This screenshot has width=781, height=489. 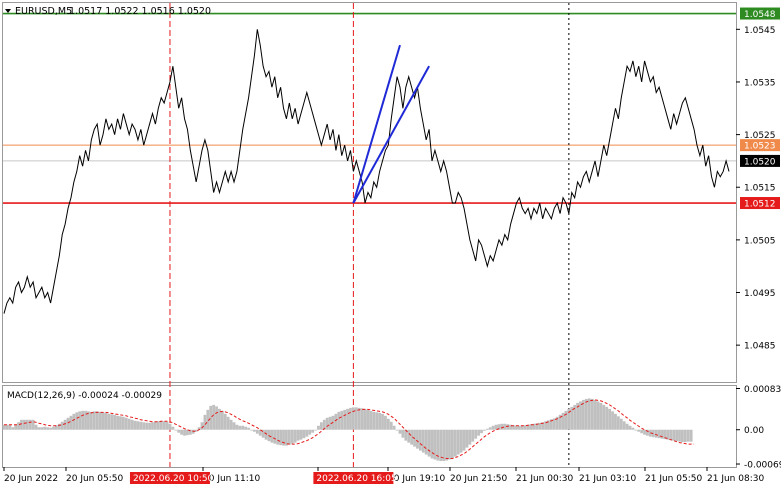 What do you see at coordinates (760, 15) in the screenshot?
I see `level-price-label: 1.0548` at bounding box center [760, 15].